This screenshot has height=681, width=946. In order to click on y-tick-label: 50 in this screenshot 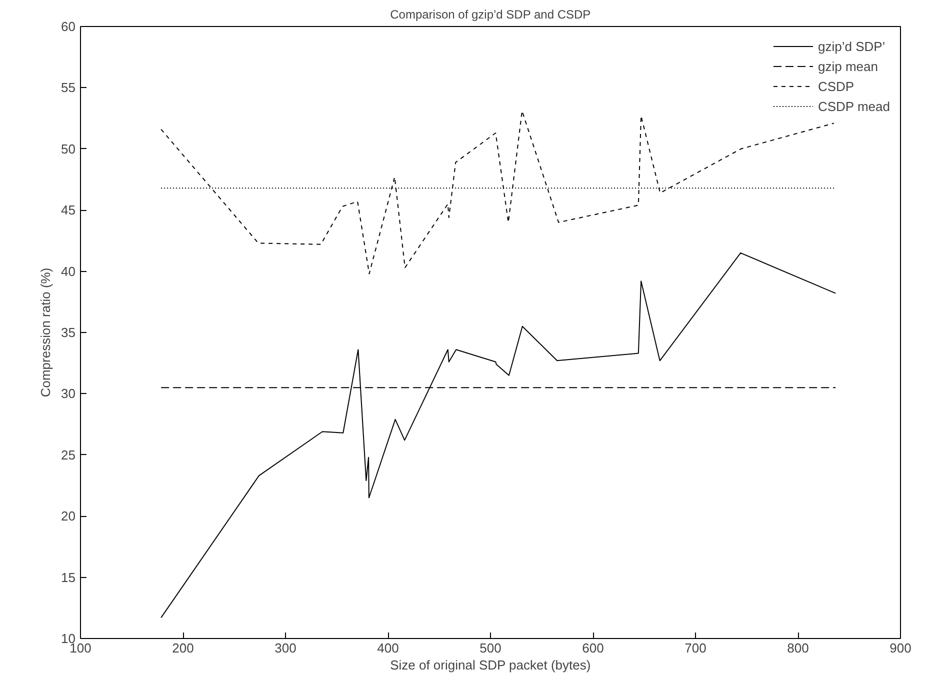, I will do `click(68, 148)`.